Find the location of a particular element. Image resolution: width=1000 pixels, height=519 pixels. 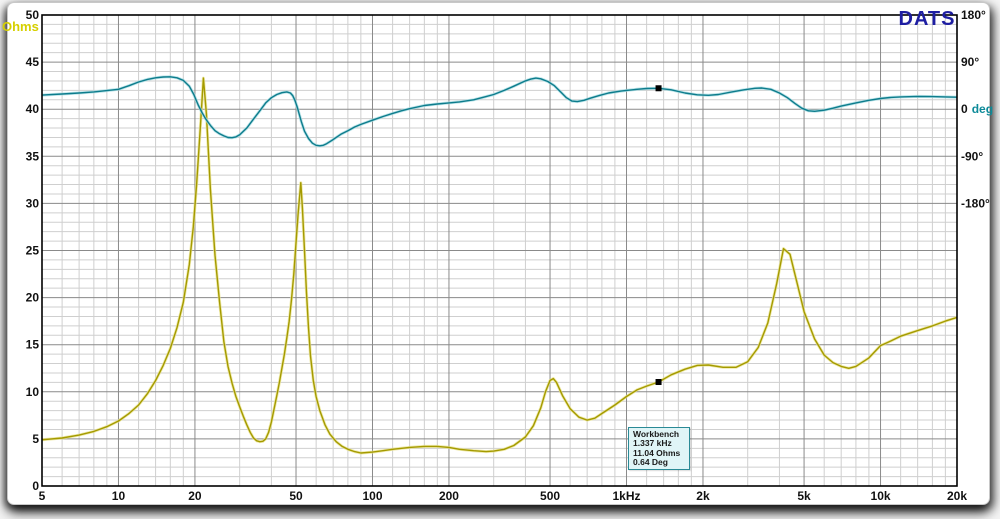

svg-text: 5k is located at coordinates (804, 496).